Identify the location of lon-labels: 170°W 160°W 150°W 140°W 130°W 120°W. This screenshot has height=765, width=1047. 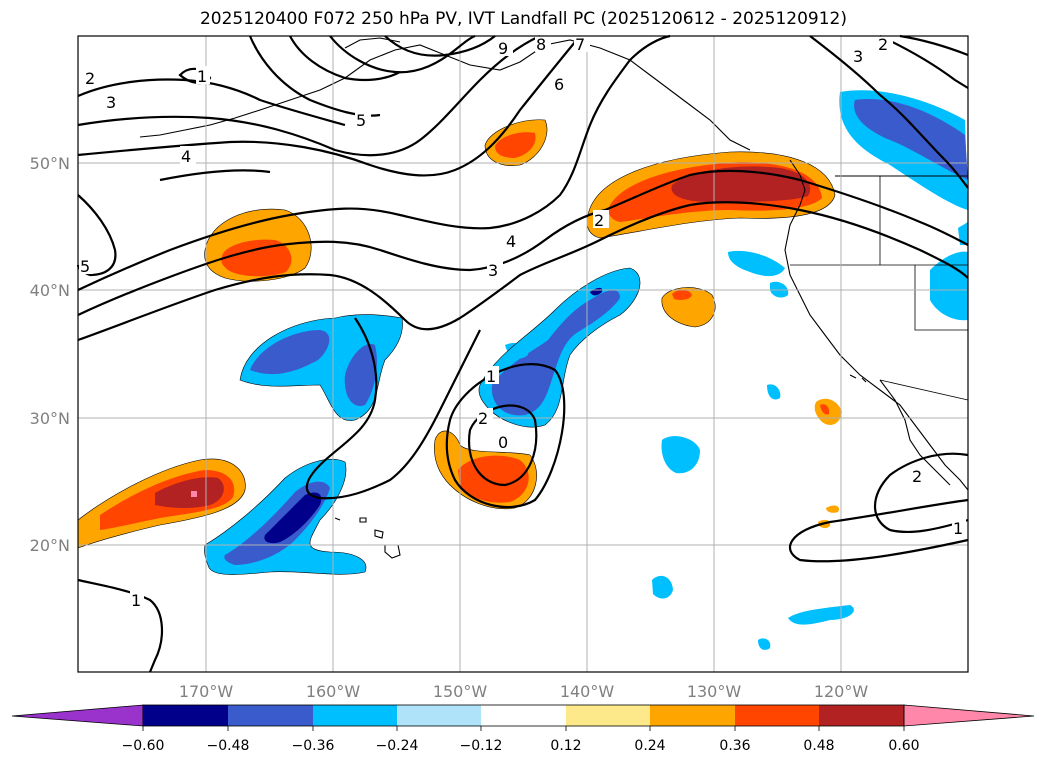
(524, 691).